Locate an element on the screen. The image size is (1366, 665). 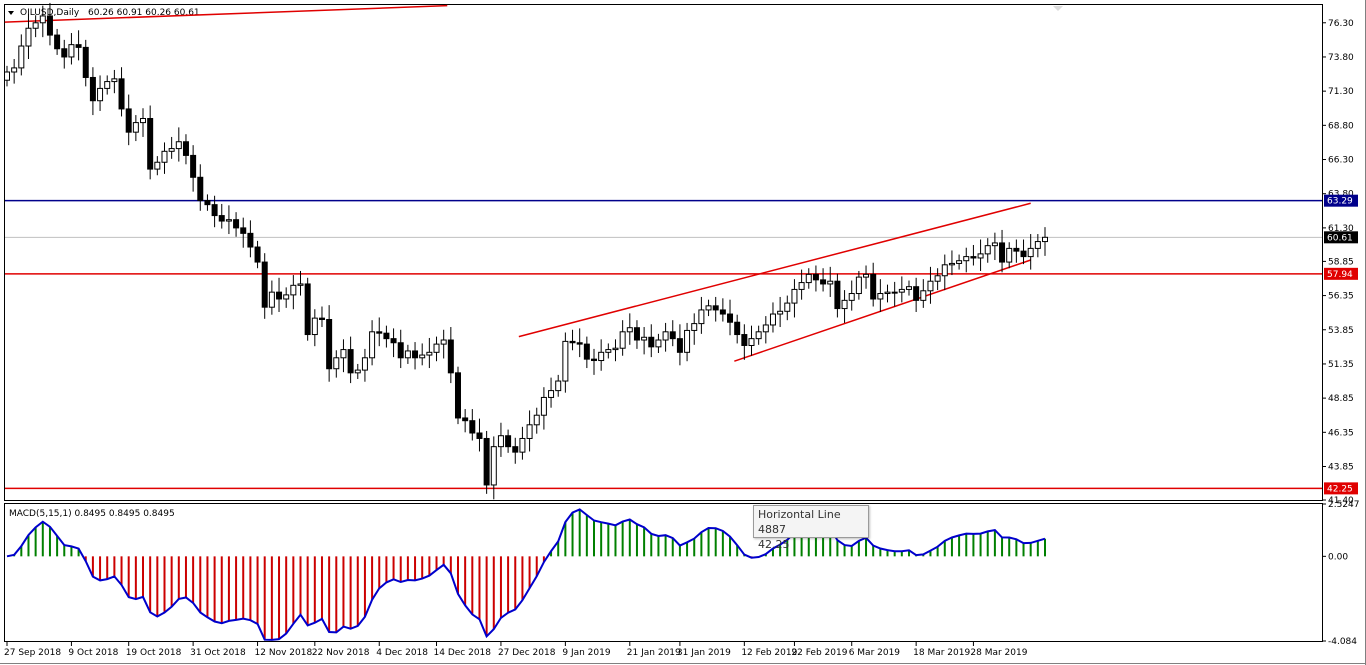
price-tick-label: 48.85 is located at coordinates (1341, 399).